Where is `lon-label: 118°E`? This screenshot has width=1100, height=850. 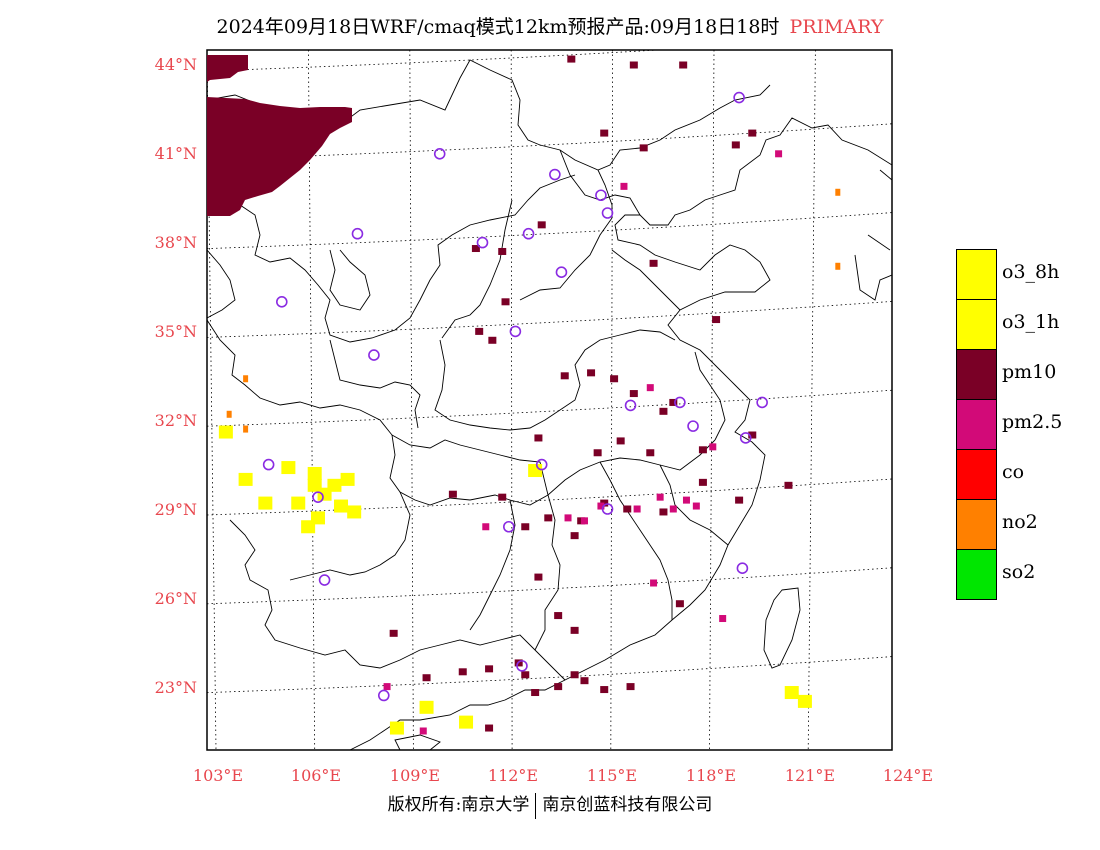 lon-label: 118°E is located at coordinates (711, 775).